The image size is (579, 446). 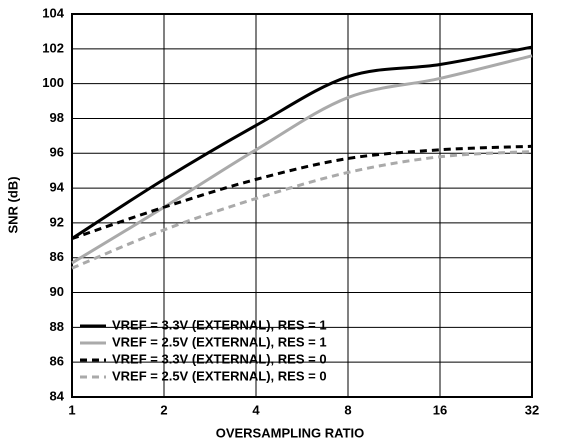 What do you see at coordinates (57, 187) in the screenshot?
I see `y-tick-label: 94` at bounding box center [57, 187].